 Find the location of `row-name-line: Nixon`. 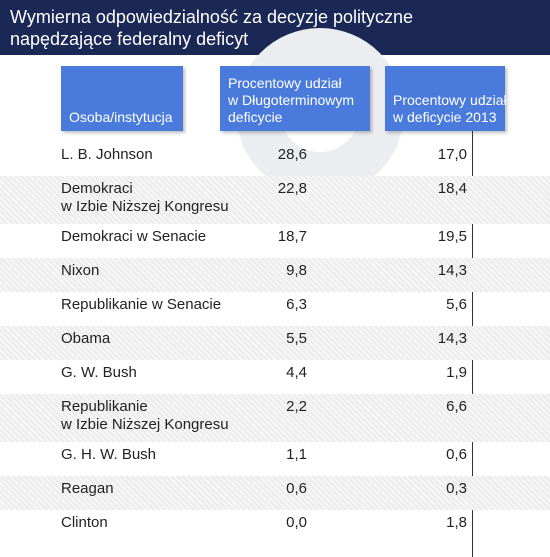

row-name-line: Nixon is located at coordinates (80, 270).